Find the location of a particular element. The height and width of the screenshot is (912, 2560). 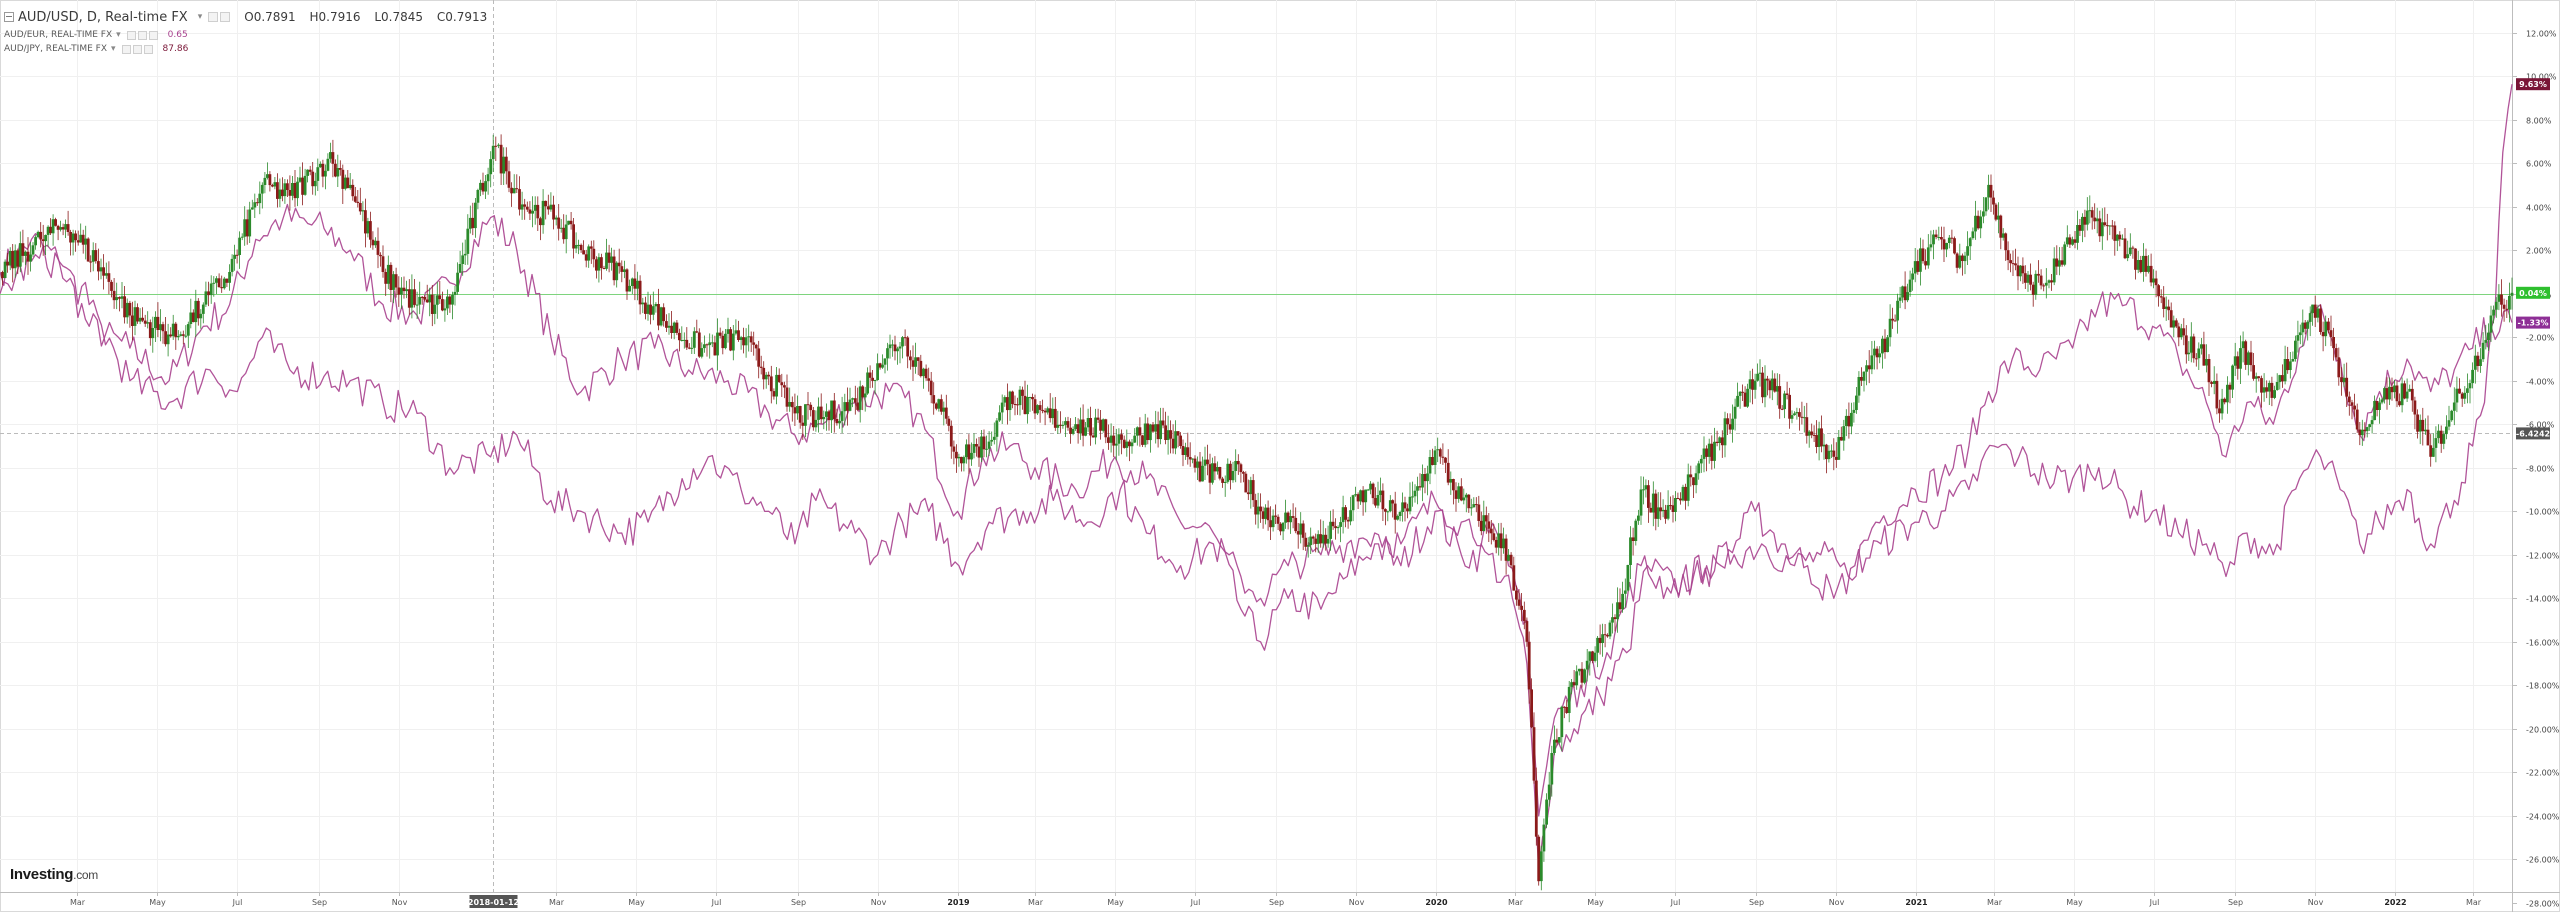

compare-series-title: AUD/EUR, REAL-TIME FX is located at coordinates (58, 35).